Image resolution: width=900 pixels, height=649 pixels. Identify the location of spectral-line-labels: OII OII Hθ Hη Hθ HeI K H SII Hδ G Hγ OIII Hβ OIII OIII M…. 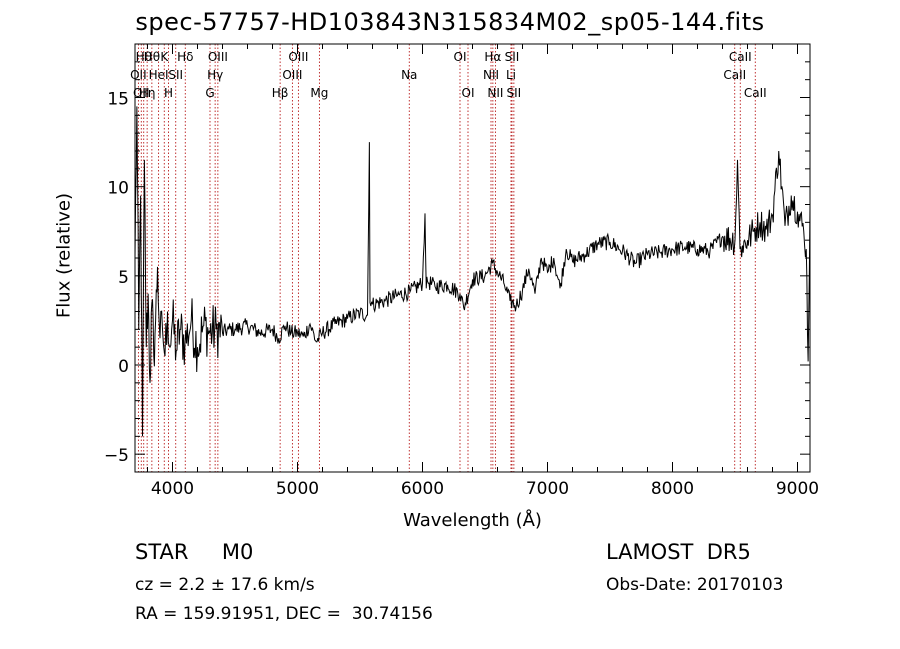
(448, 75).